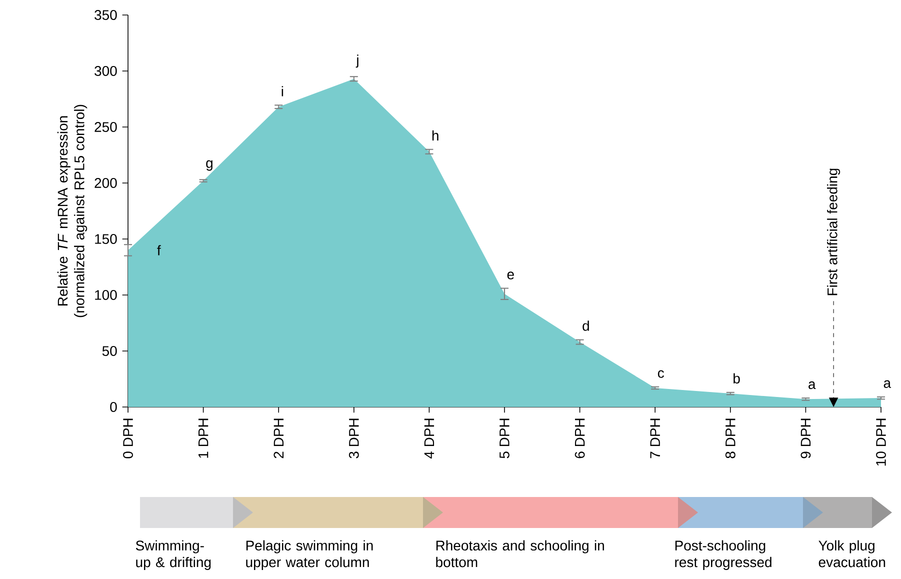  What do you see at coordinates (105, 71) in the screenshot?
I see `y-tick-label: 300` at bounding box center [105, 71].